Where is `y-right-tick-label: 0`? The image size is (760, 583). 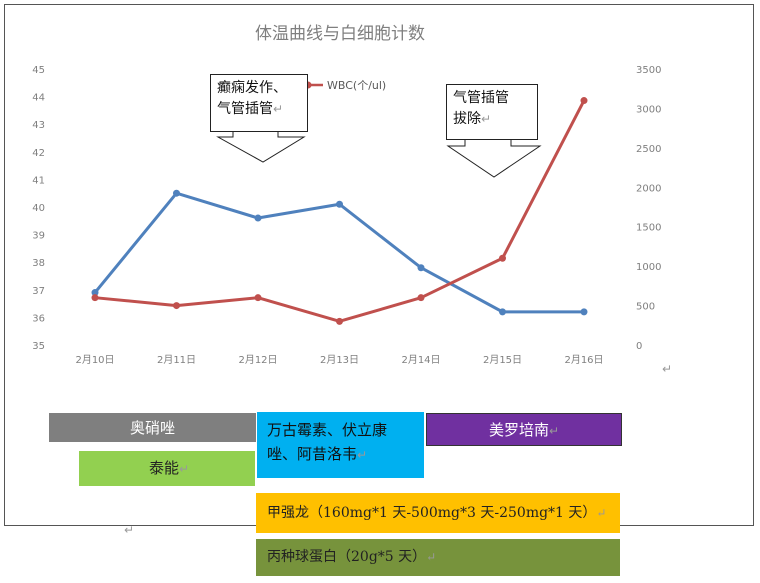 y-right-tick-label: 0 is located at coordinates (639, 346).